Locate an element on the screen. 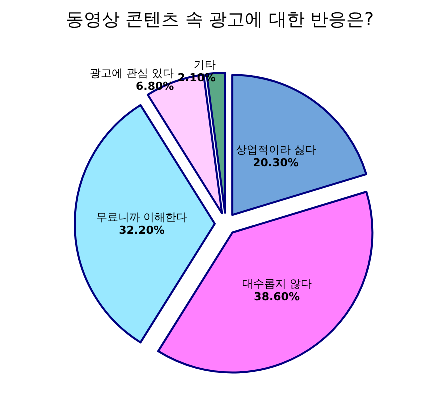 The image size is (440, 399). slice-label: 무료니까 이해한다 is located at coordinates (142, 217).